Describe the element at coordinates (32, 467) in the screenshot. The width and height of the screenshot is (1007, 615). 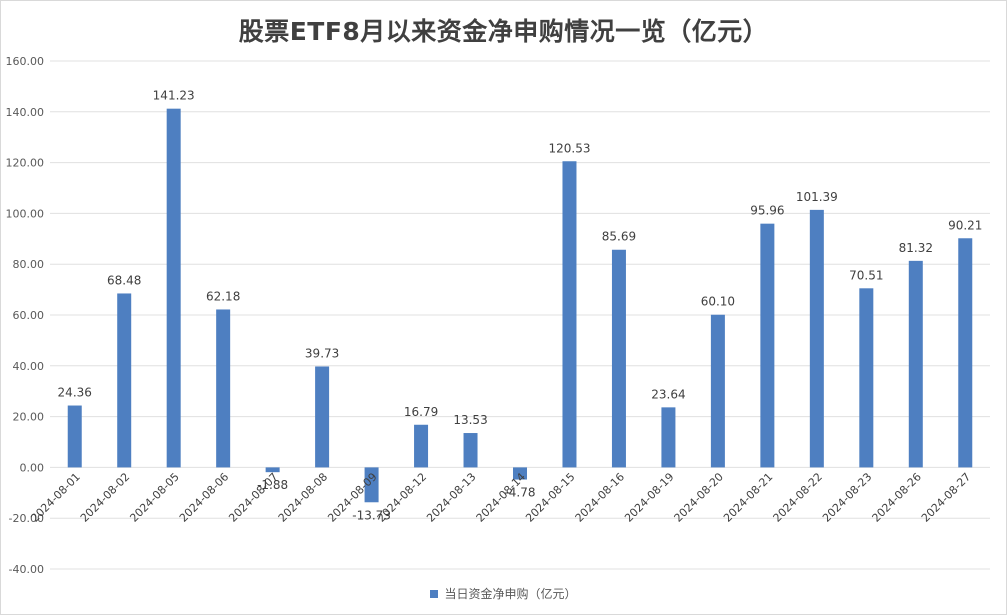
I see `y-tick-label: 0.00` at that location.